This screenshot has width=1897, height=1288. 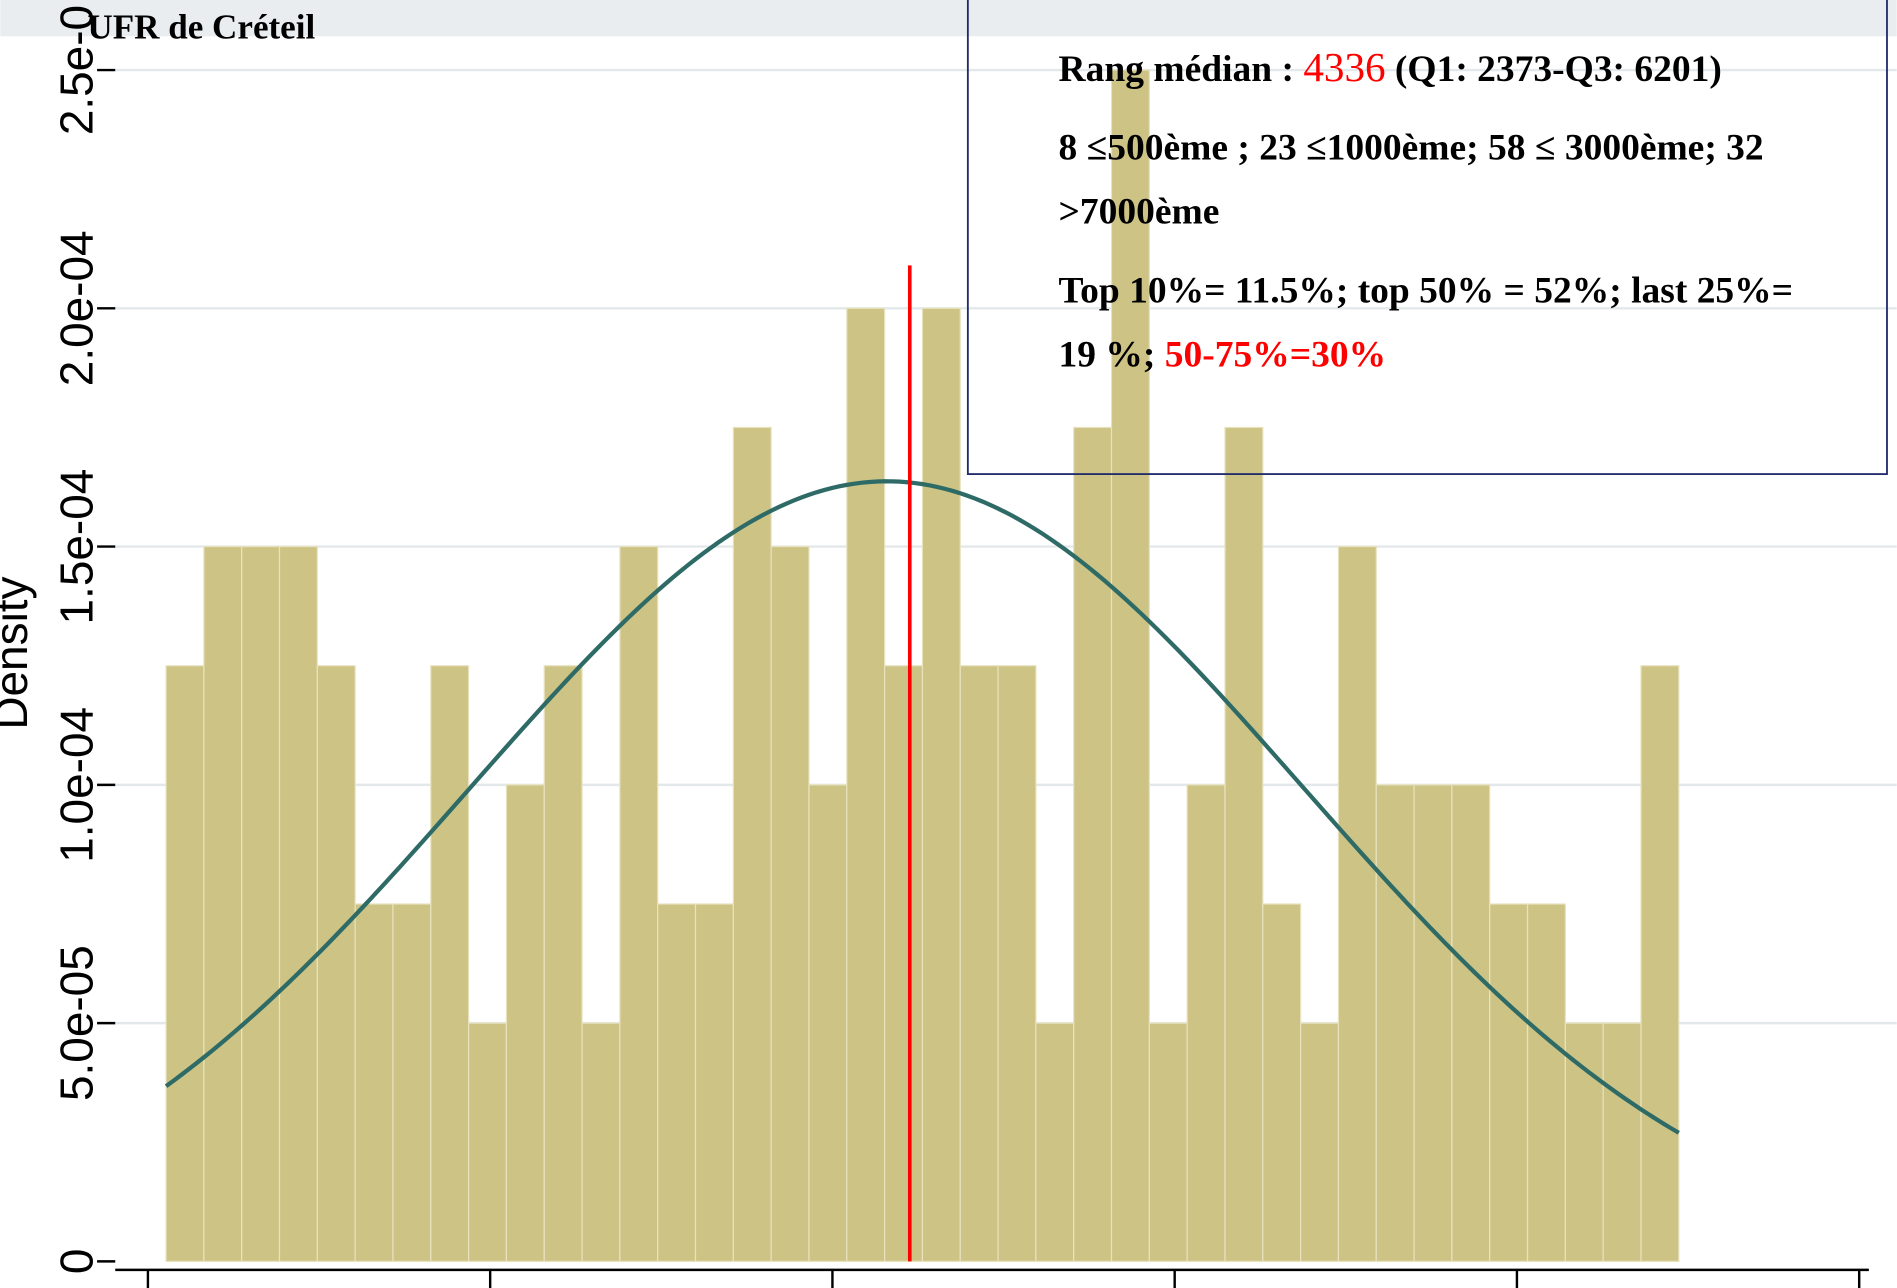 I want to click on note-text: Rang médian :, so click(x=1176, y=68).